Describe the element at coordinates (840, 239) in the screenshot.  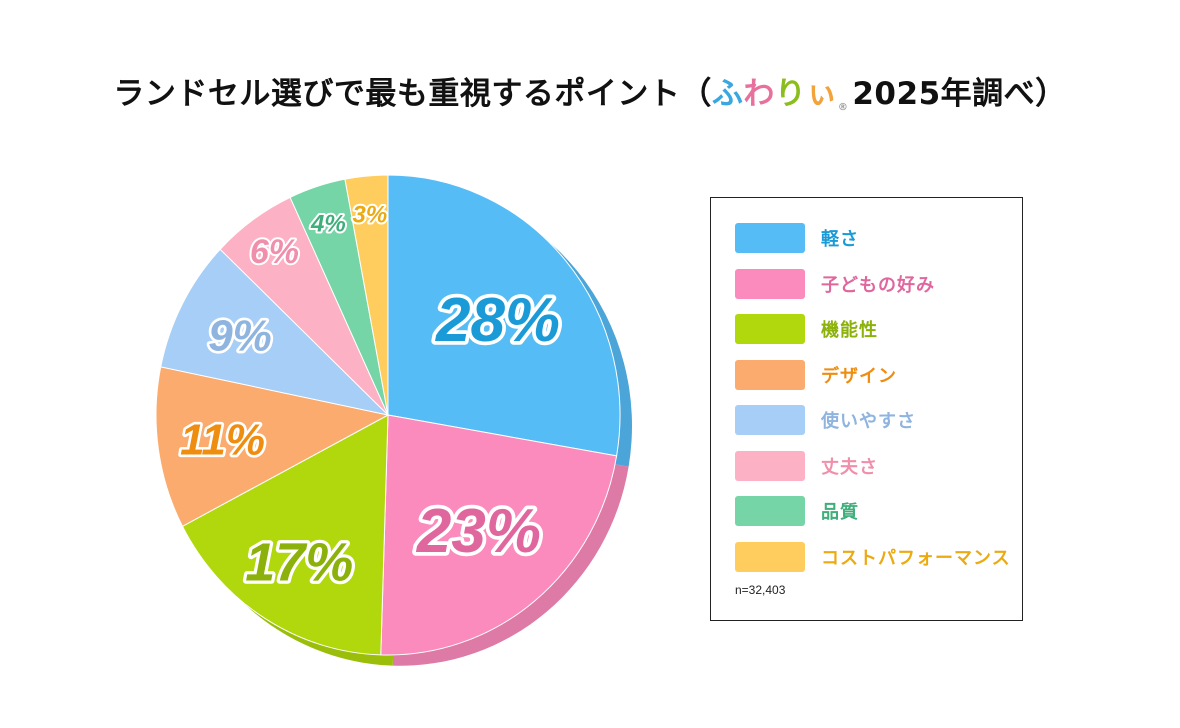
I see `legend-label: 軽さ` at that location.